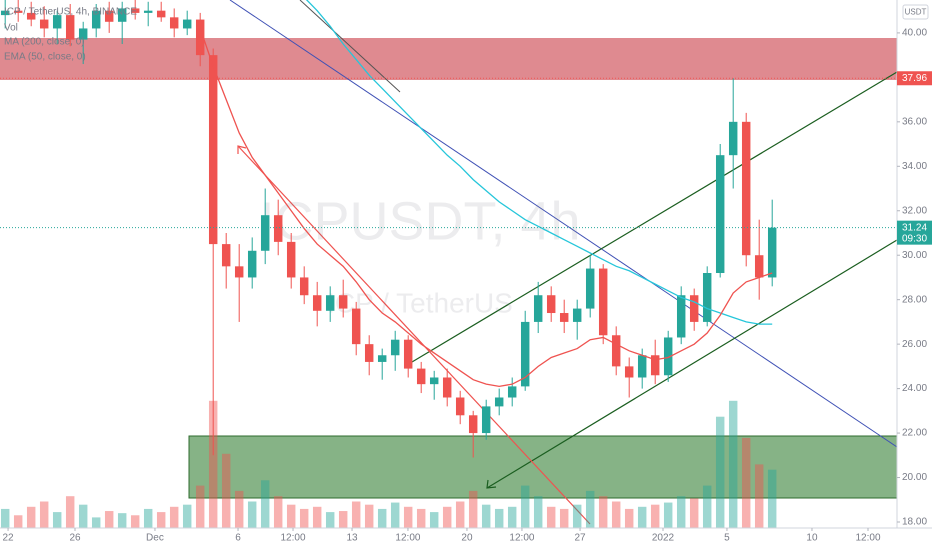  I want to click on countdown: 09:30, so click(914, 238).